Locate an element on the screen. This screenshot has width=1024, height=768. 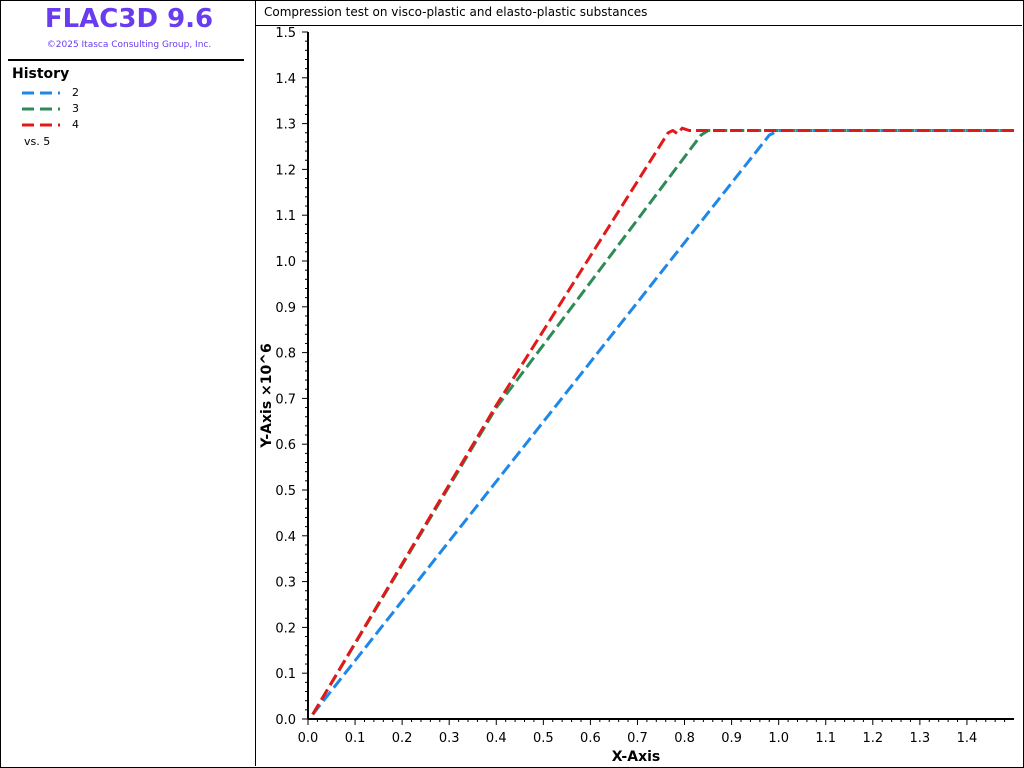
y-tick-label: 0.0 is located at coordinates (285, 720).